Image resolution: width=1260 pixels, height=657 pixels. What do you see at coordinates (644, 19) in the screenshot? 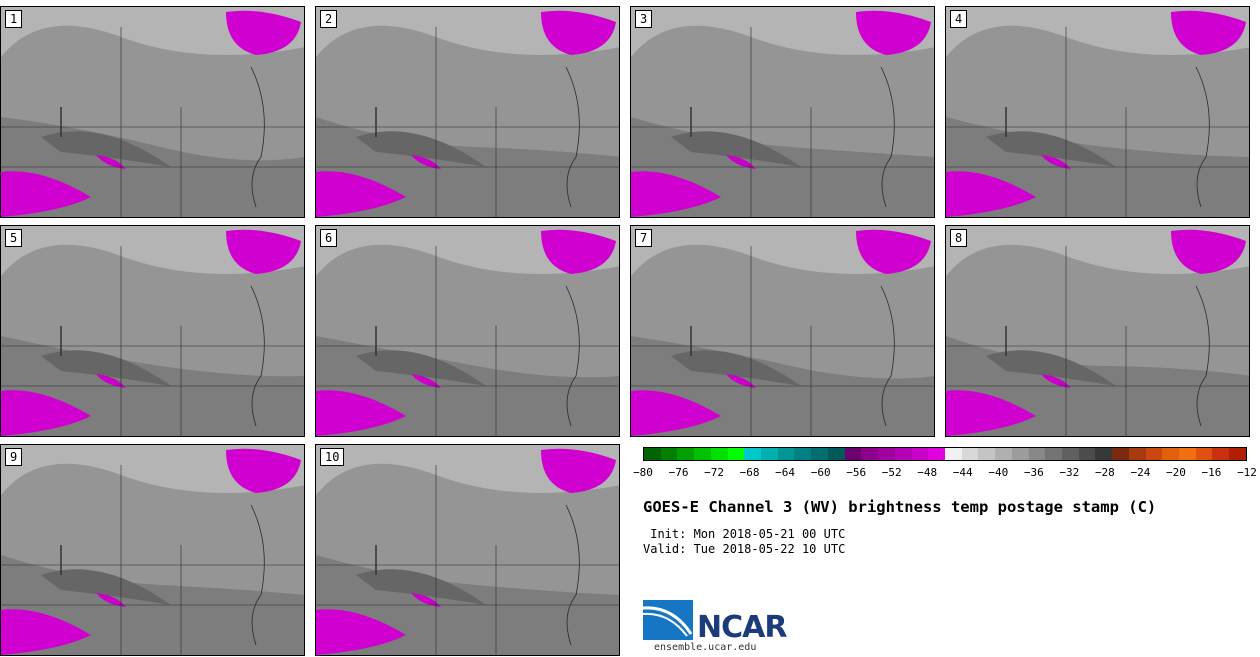
I see `panel-label: 3` at bounding box center [644, 19].